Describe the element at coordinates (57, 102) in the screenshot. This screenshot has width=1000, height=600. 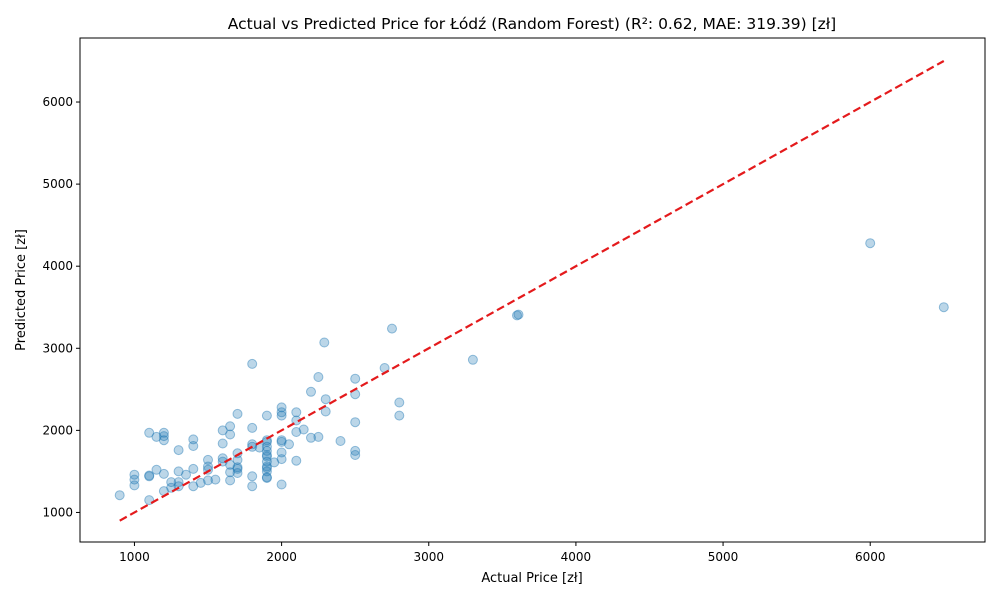
I see `y-tick-label-6000: 6000` at that location.